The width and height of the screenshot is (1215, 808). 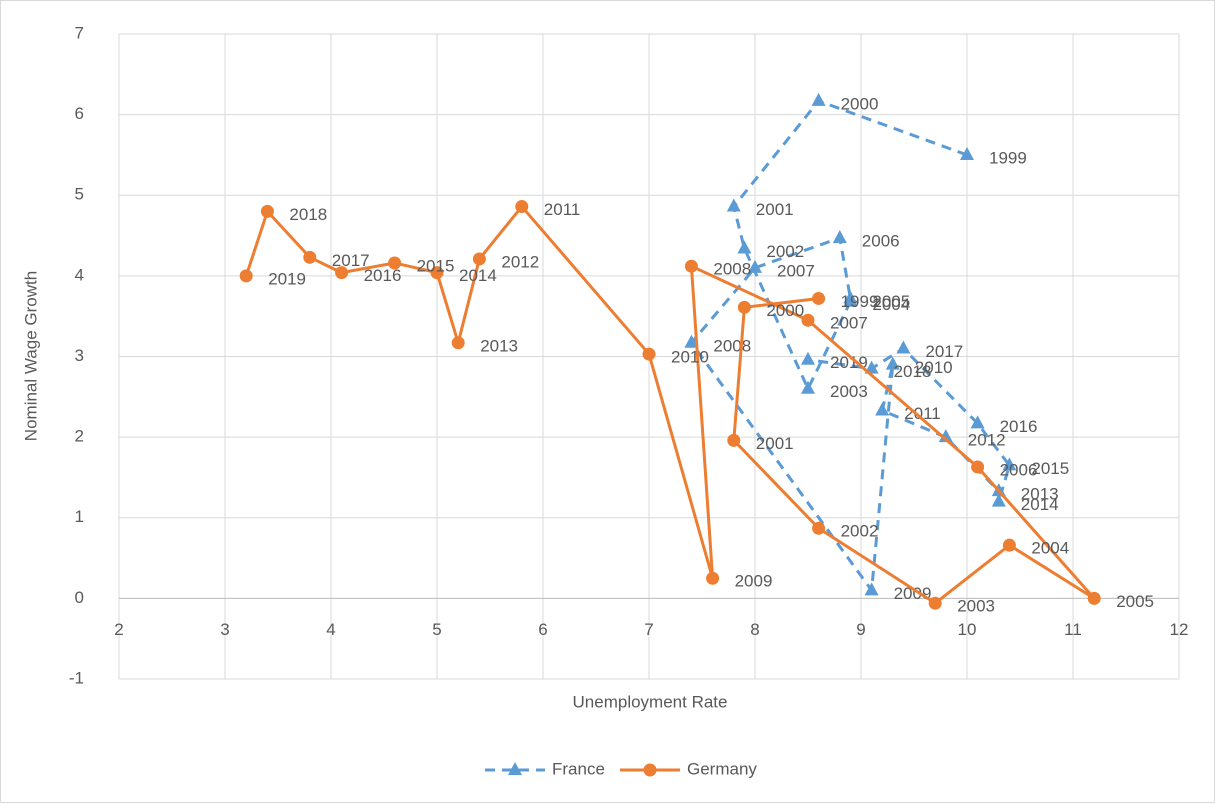 What do you see at coordinates (542, 629) in the screenshot?
I see `x-tick-label: 6` at bounding box center [542, 629].